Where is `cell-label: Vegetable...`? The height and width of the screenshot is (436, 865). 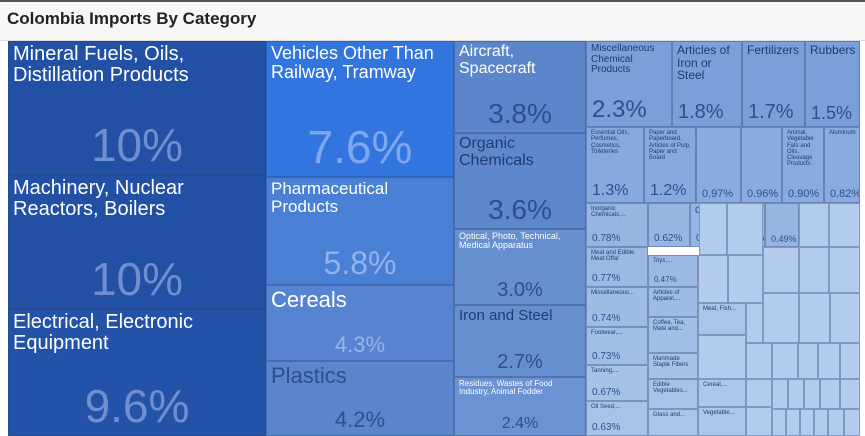 cell-label: Vegetable... is located at coordinates (719, 413).